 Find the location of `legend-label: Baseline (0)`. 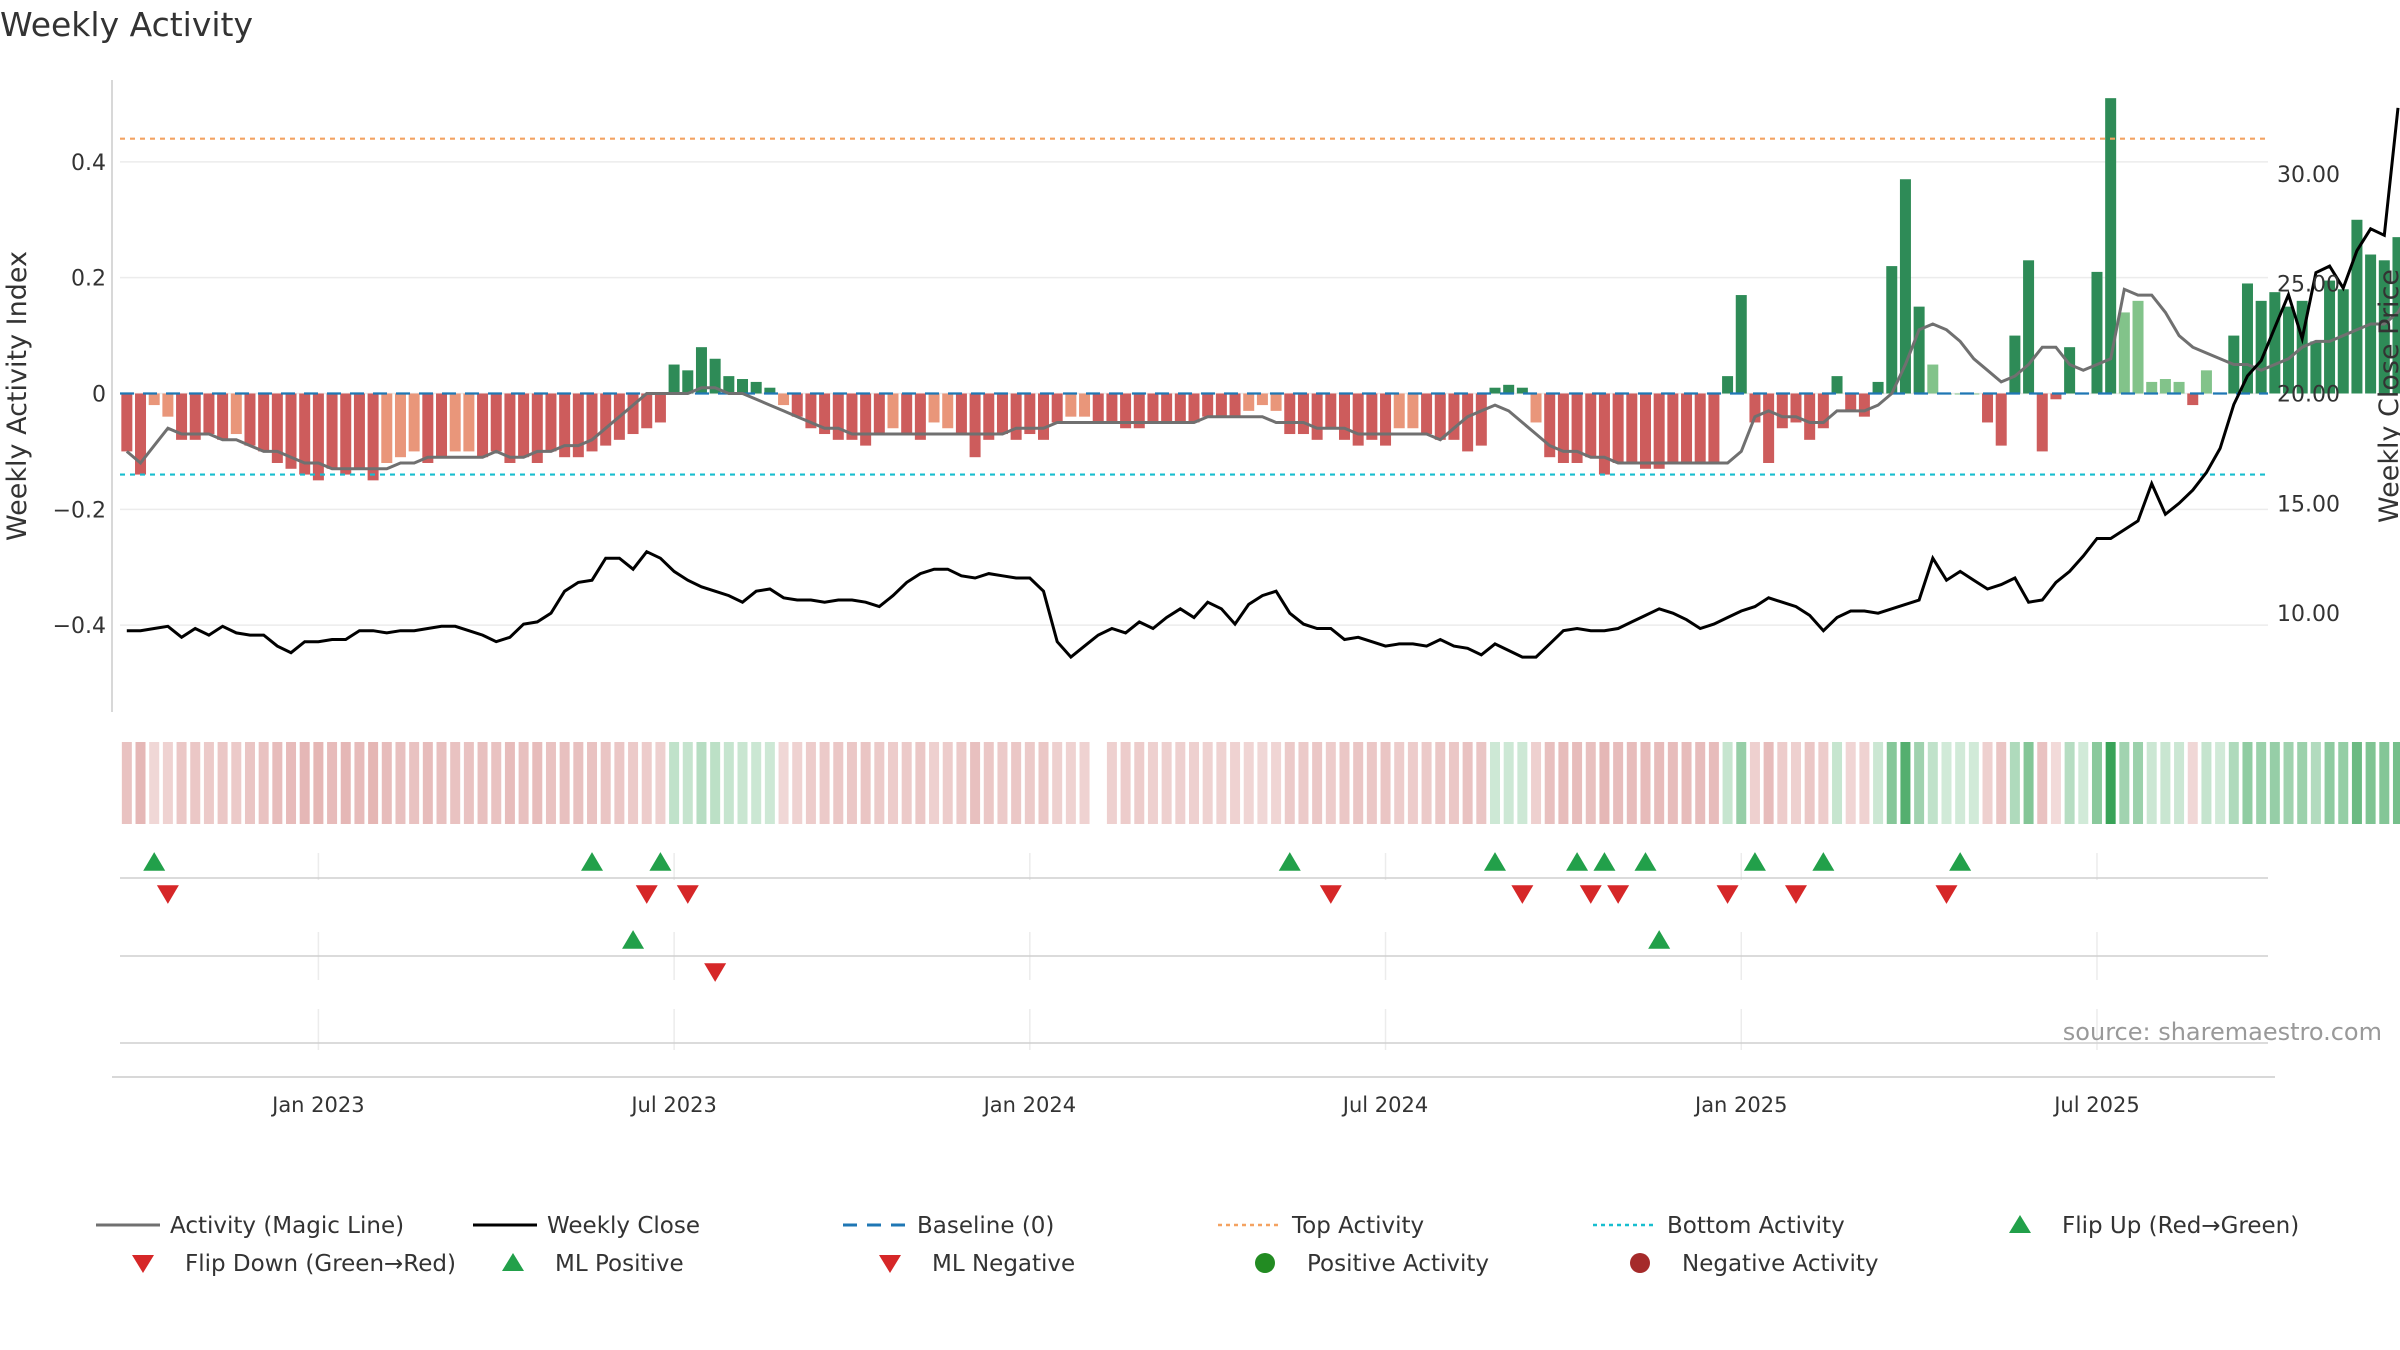

legend-label: Baseline (0) is located at coordinates (985, 1226).